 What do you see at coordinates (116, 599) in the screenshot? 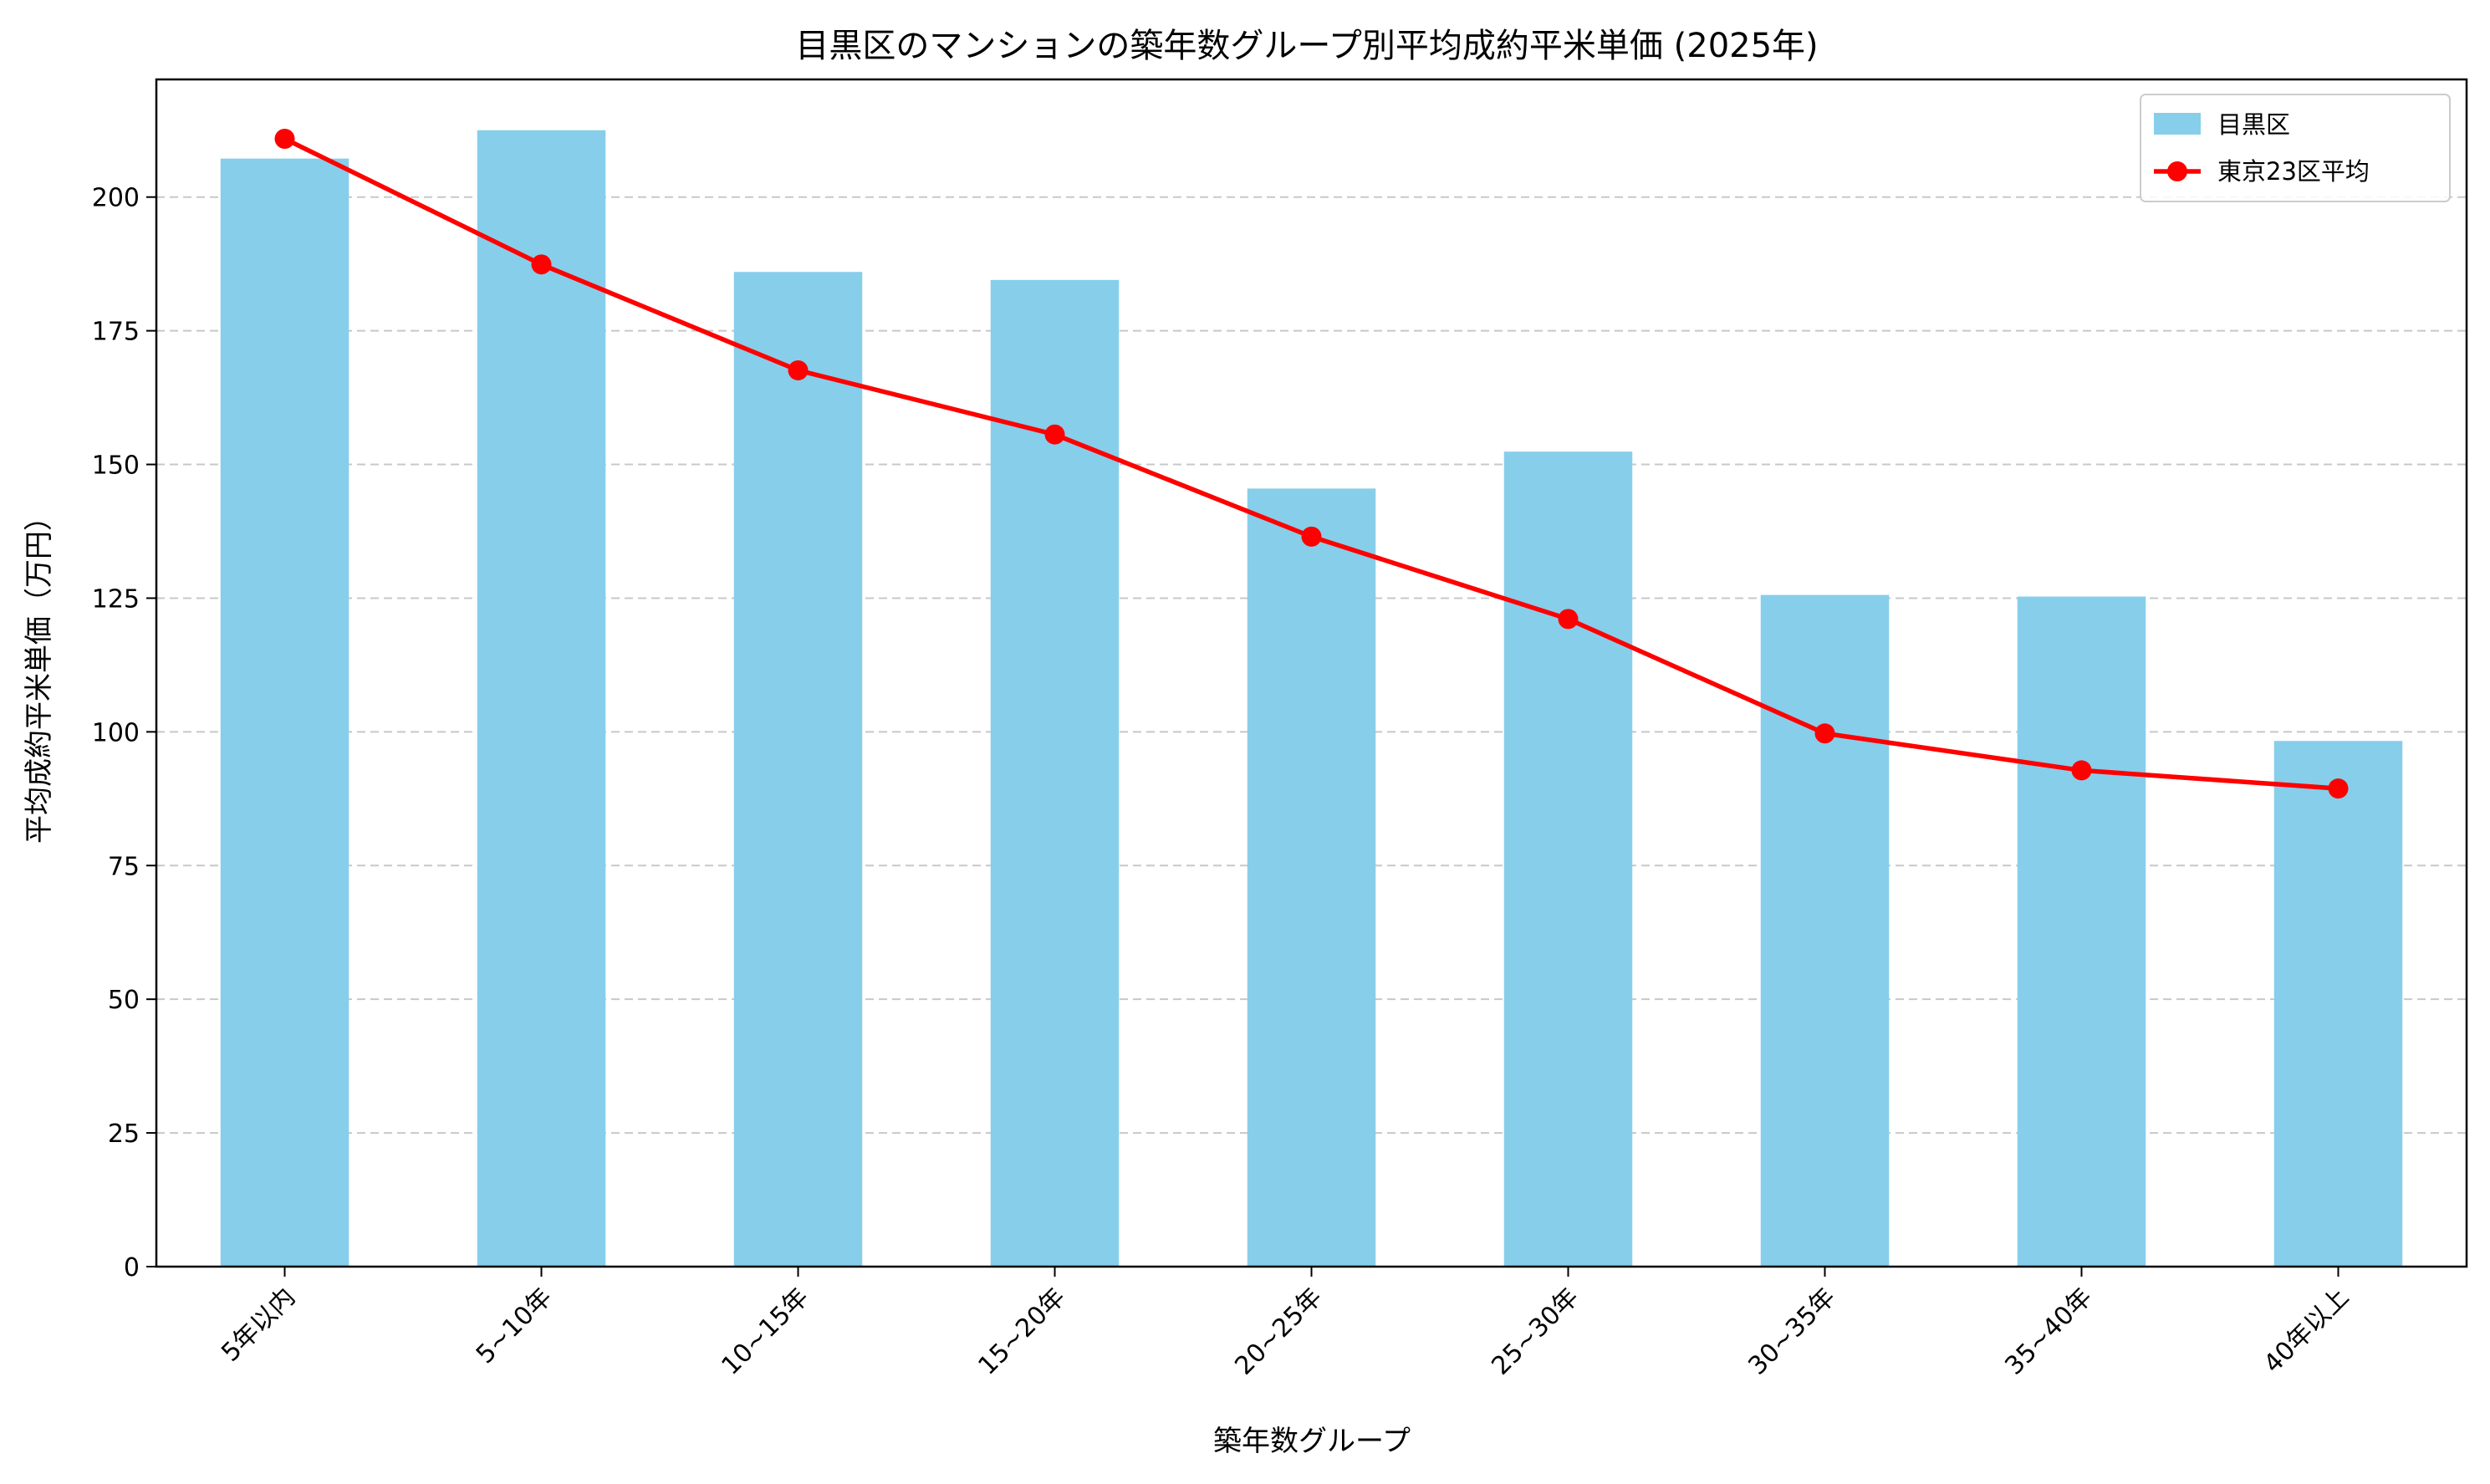
I see `y-tick-label: 125` at bounding box center [116, 599].